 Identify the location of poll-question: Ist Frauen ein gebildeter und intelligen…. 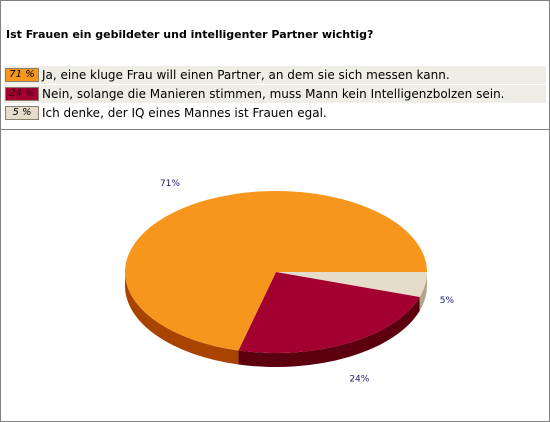
(190, 34).